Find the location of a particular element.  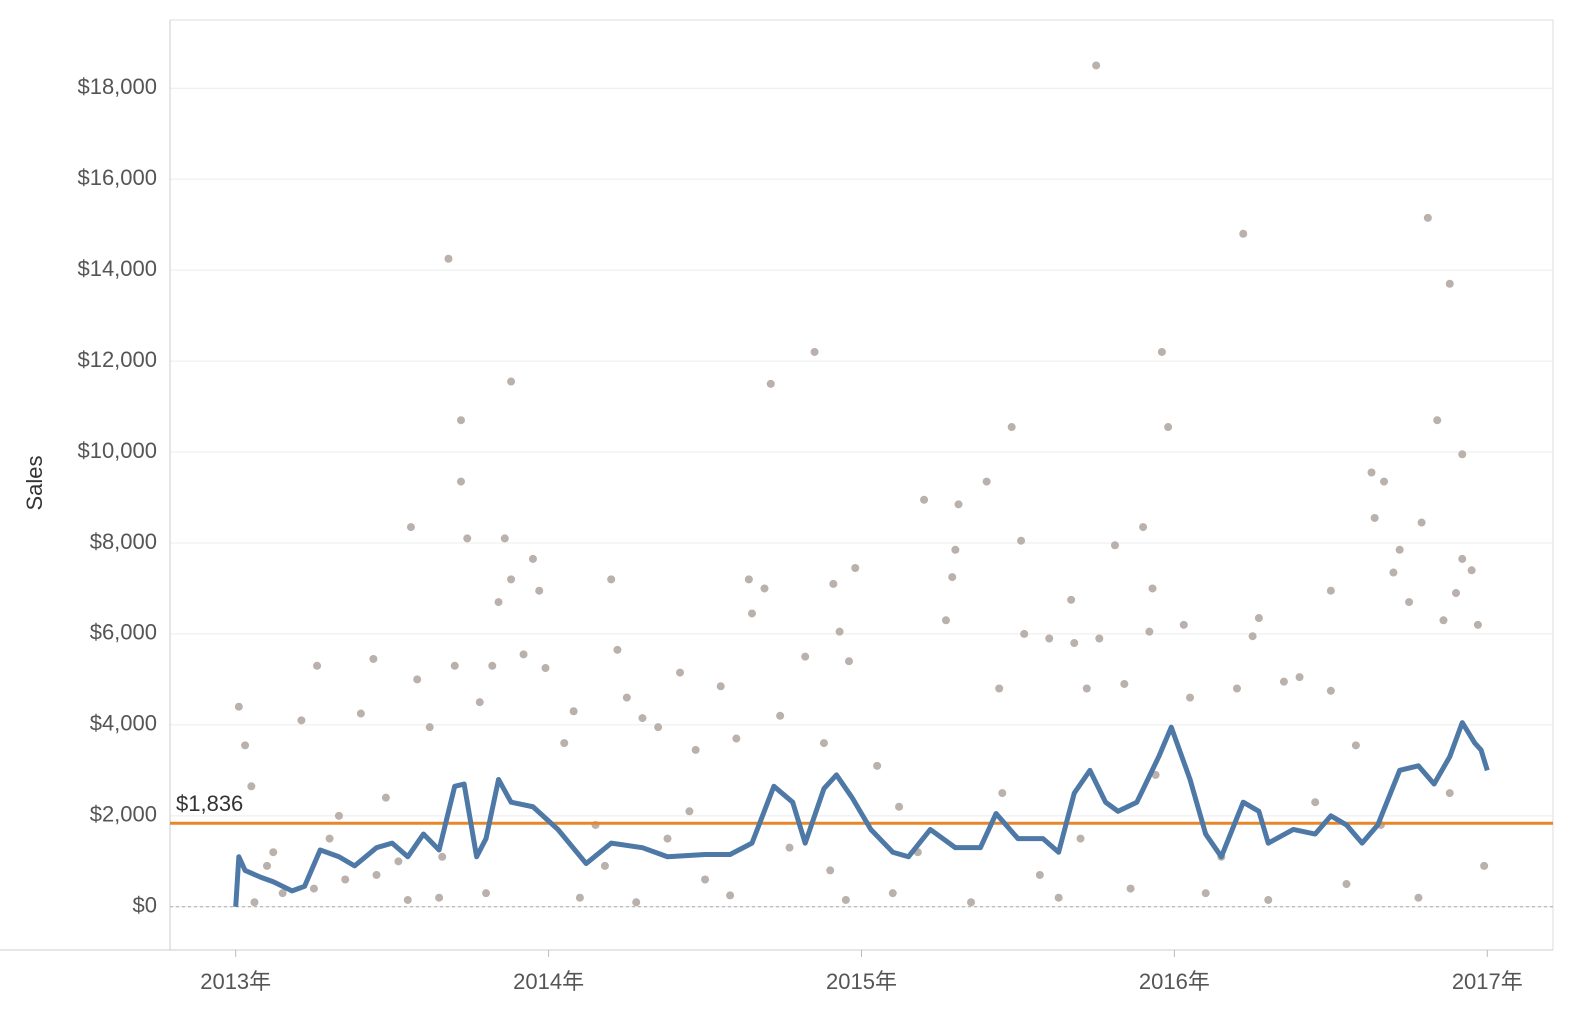

y-tick-label: $2,000 is located at coordinates (123, 814).